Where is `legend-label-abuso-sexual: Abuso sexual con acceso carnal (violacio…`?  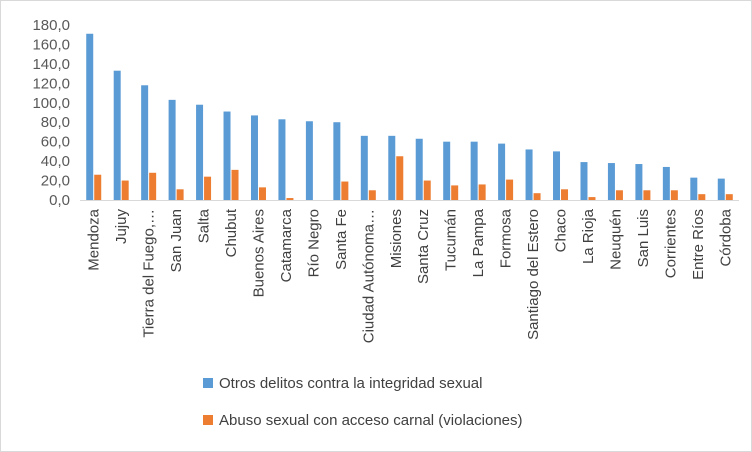 legend-label-abuso-sexual: Abuso sexual con acceso carnal (violacio… is located at coordinates (371, 420).